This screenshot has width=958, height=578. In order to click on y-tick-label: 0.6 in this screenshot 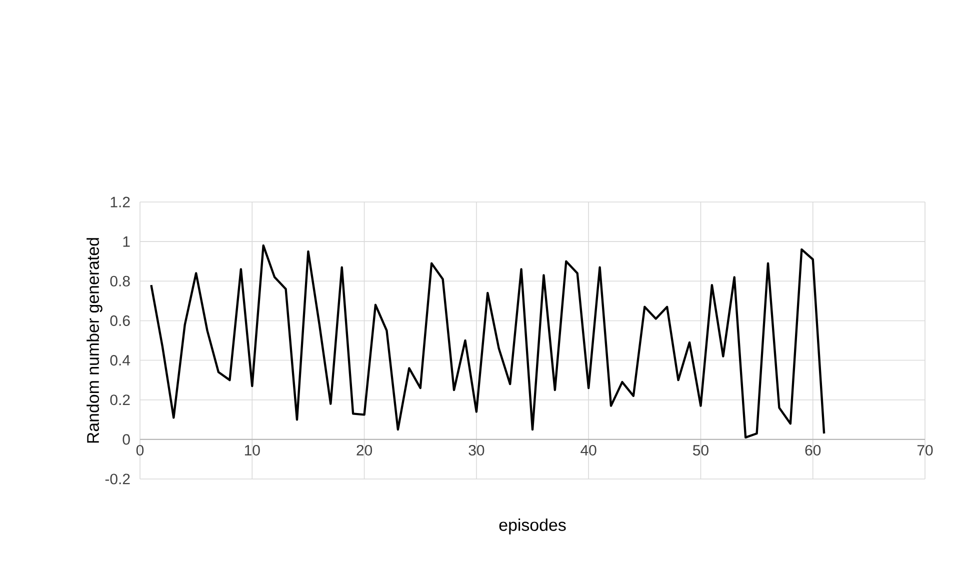, I will do `click(120, 320)`.